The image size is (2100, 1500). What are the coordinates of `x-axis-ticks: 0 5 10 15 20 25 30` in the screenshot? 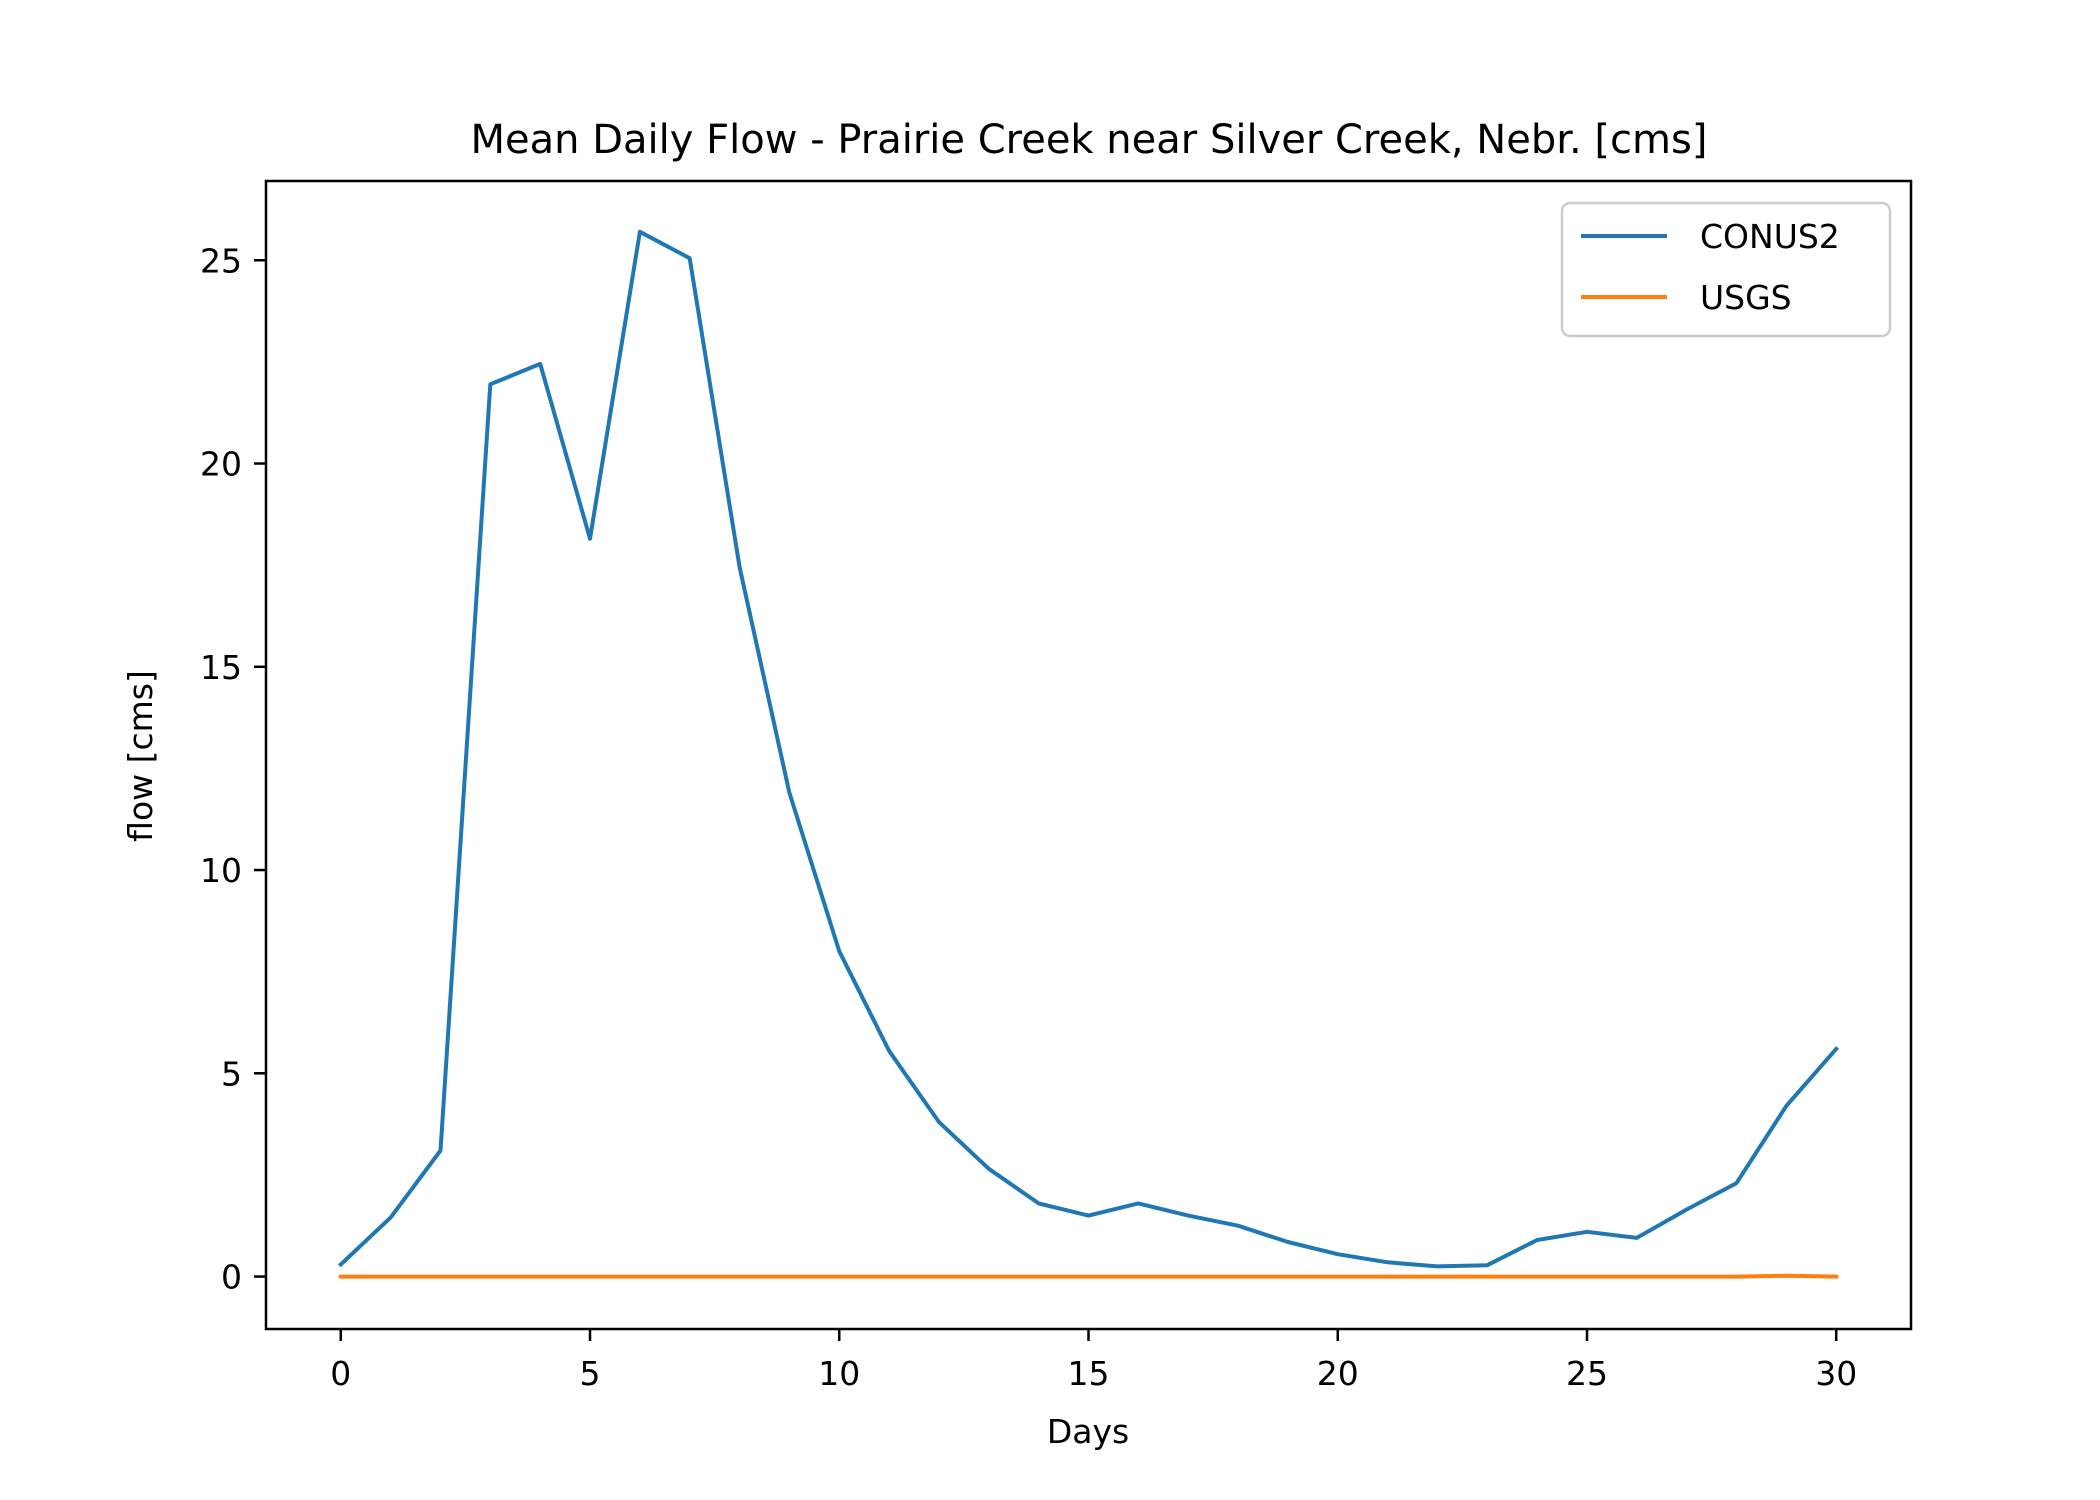 It's located at (1093, 1361).